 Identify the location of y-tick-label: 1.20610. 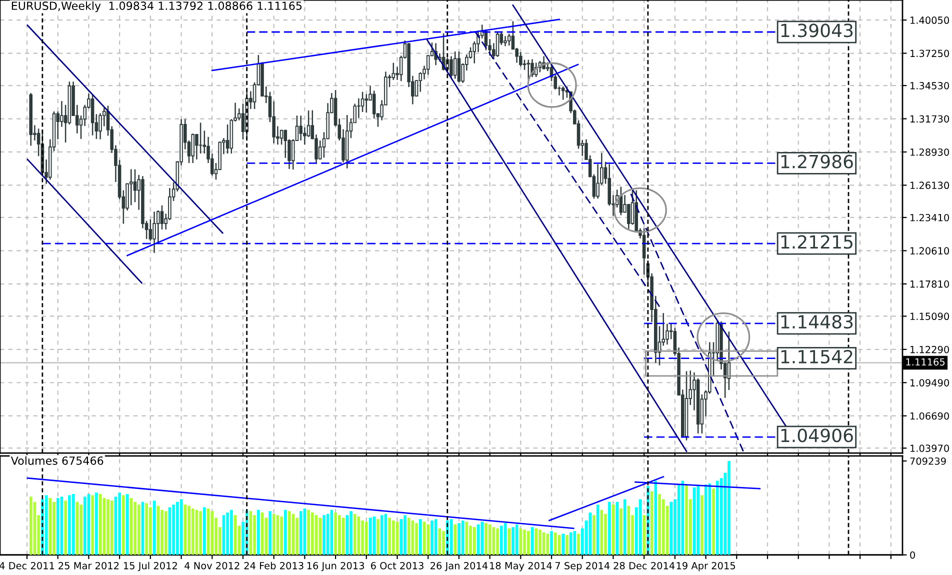
(929, 251).